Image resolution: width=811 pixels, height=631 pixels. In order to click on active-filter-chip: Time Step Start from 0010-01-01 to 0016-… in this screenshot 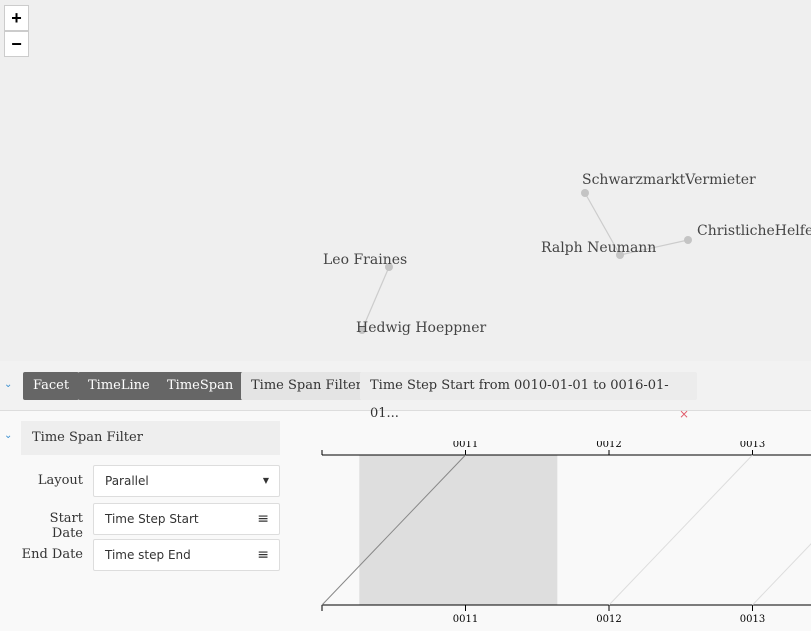, I will do `click(528, 396)`.